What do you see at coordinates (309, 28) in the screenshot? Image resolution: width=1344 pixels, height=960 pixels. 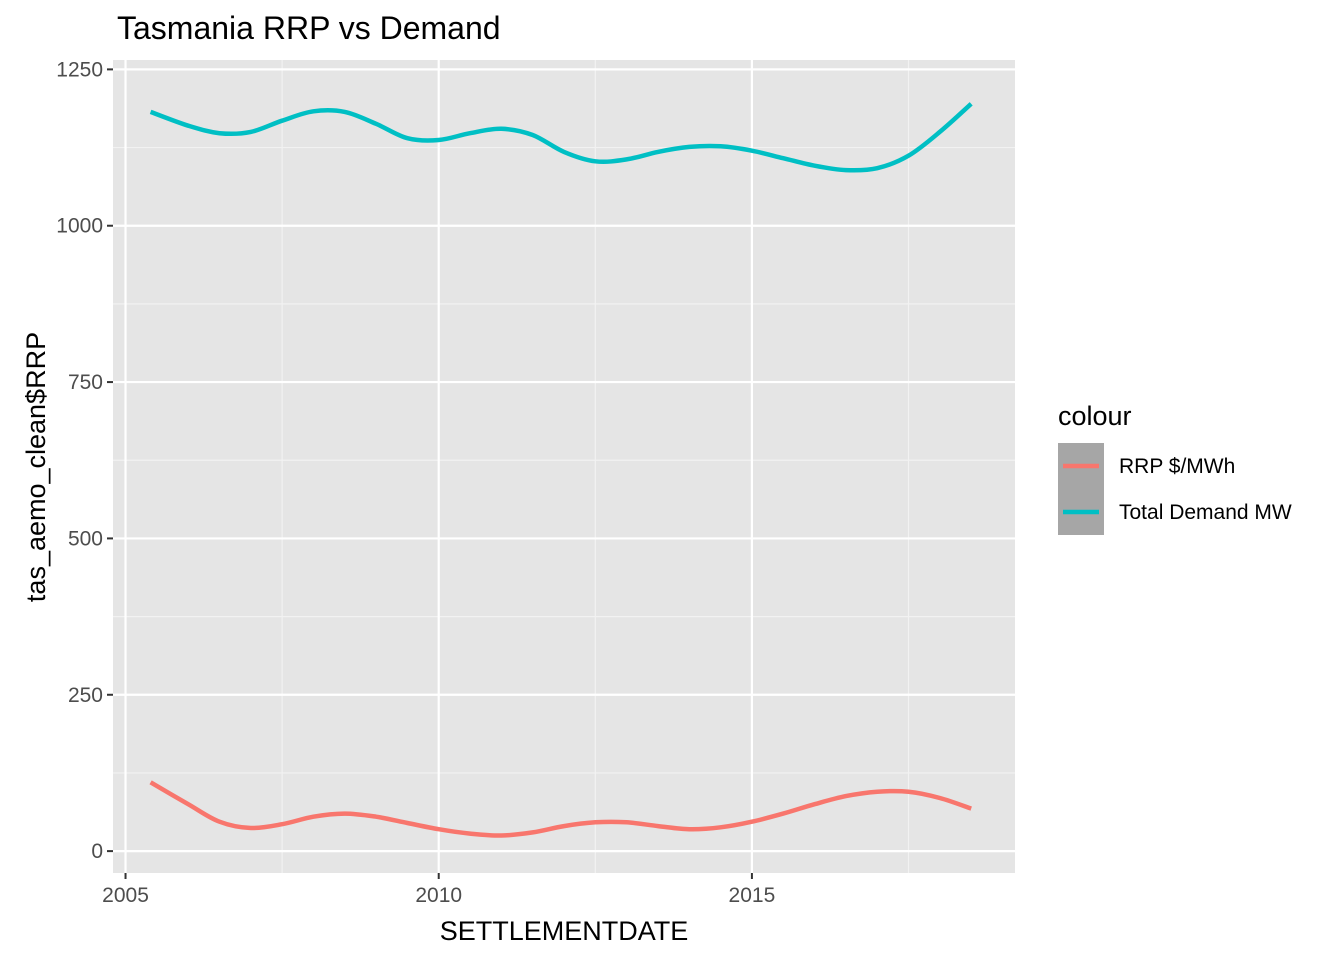 I see `chart-title: Tasmania RRP vs Demand` at bounding box center [309, 28].